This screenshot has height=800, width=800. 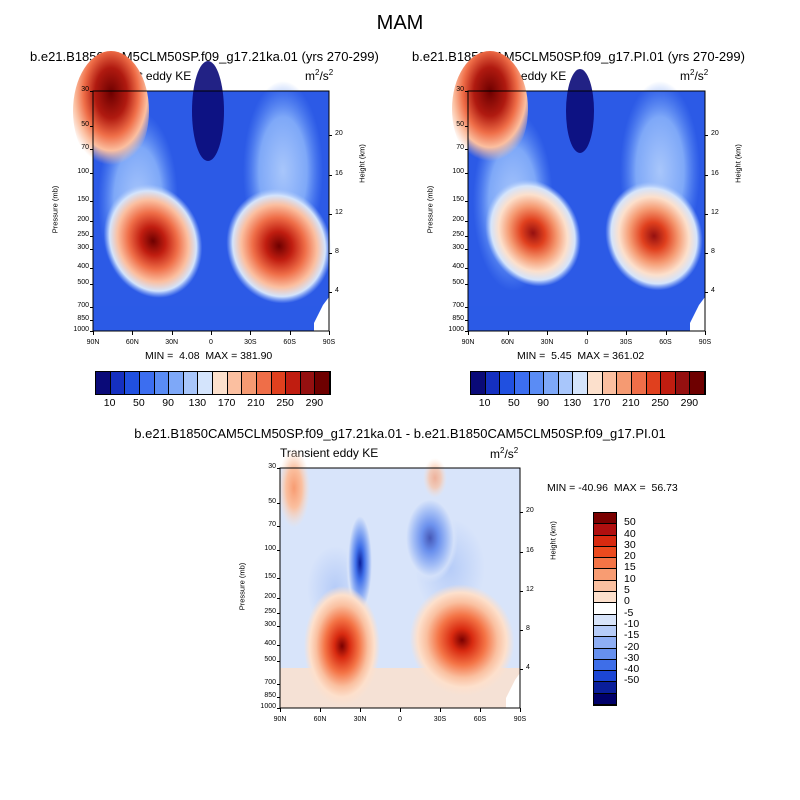 I want to click on panel3-colorbar-label: -20, so click(x=632, y=646).